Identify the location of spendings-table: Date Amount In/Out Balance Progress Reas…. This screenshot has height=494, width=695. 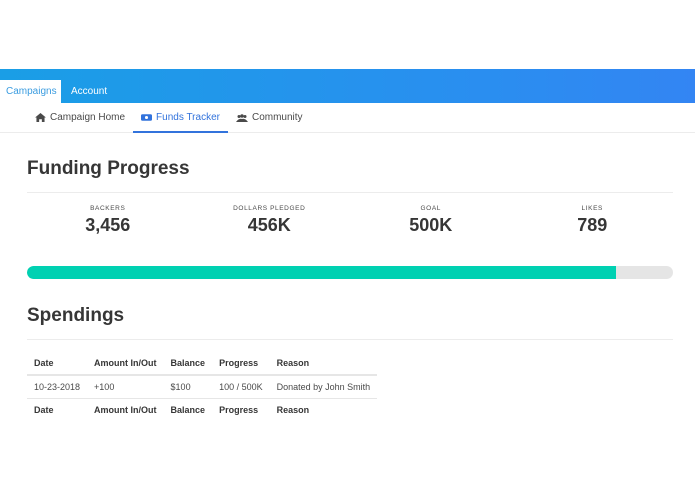
(202, 387).